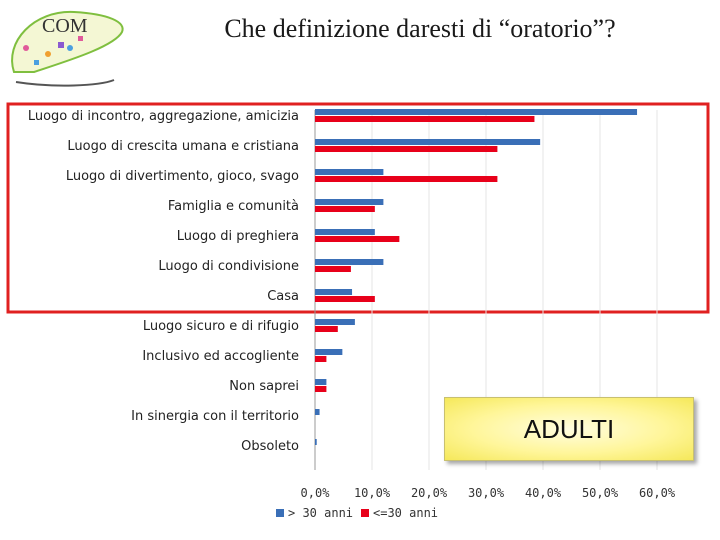  What do you see at coordinates (316, 493) in the screenshot?
I see `x-tick-label: 0,0%` at bounding box center [316, 493].